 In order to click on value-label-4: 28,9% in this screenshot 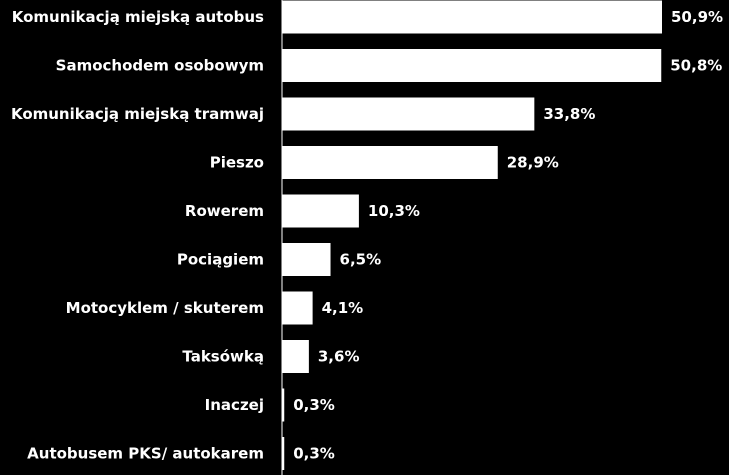, I will do `click(533, 163)`.